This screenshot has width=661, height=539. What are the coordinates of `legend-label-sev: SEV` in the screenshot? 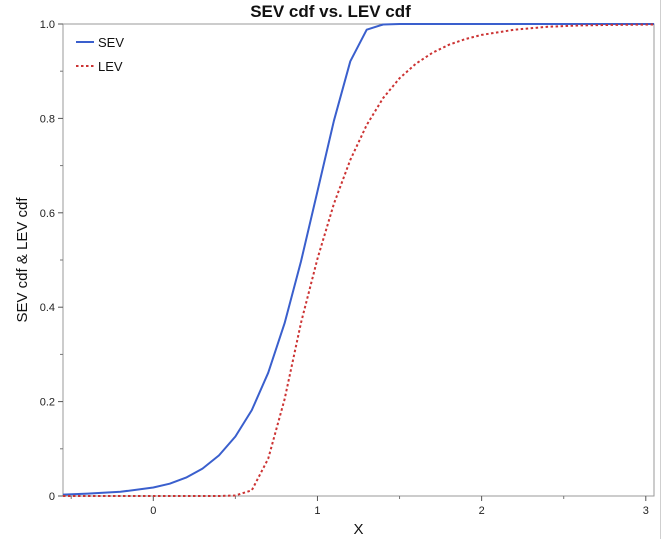 It's located at (111, 42).